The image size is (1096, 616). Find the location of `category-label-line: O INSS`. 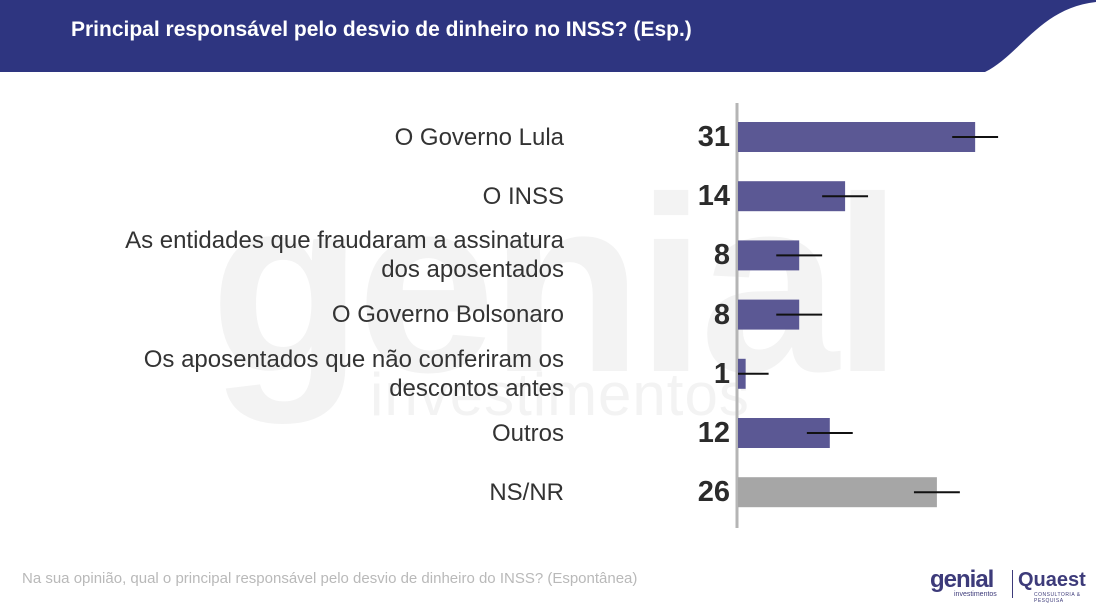

category-label-line: O INSS is located at coordinates (523, 196).